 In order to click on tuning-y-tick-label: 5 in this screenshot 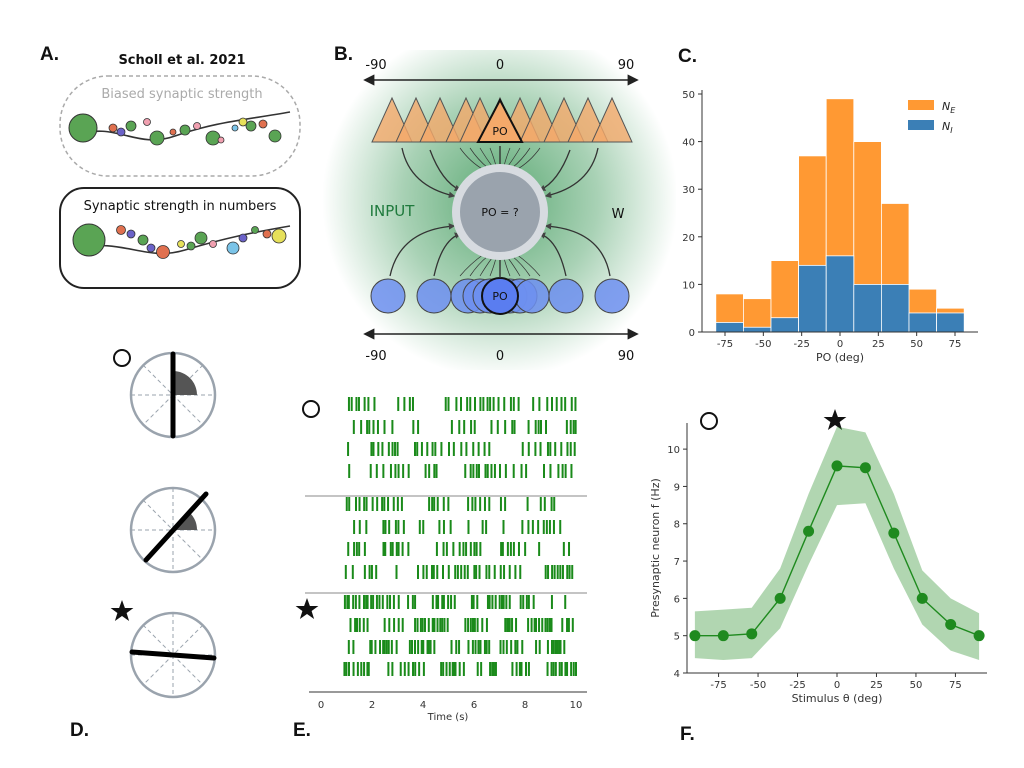, I will do `click(677, 637)`.